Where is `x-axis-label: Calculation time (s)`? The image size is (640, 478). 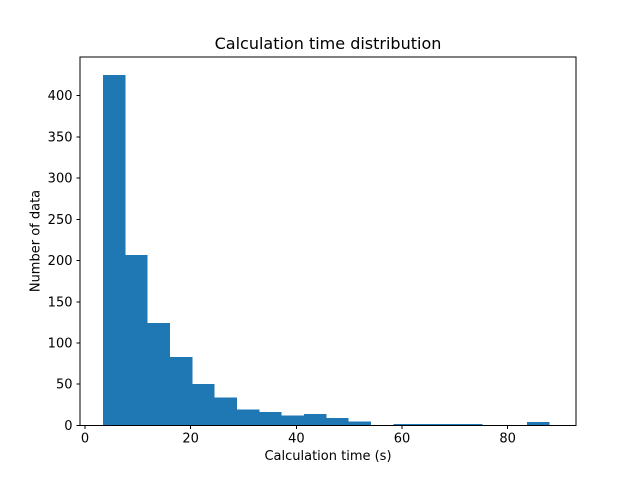
x-axis-label: Calculation time (s) is located at coordinates (328, 456).